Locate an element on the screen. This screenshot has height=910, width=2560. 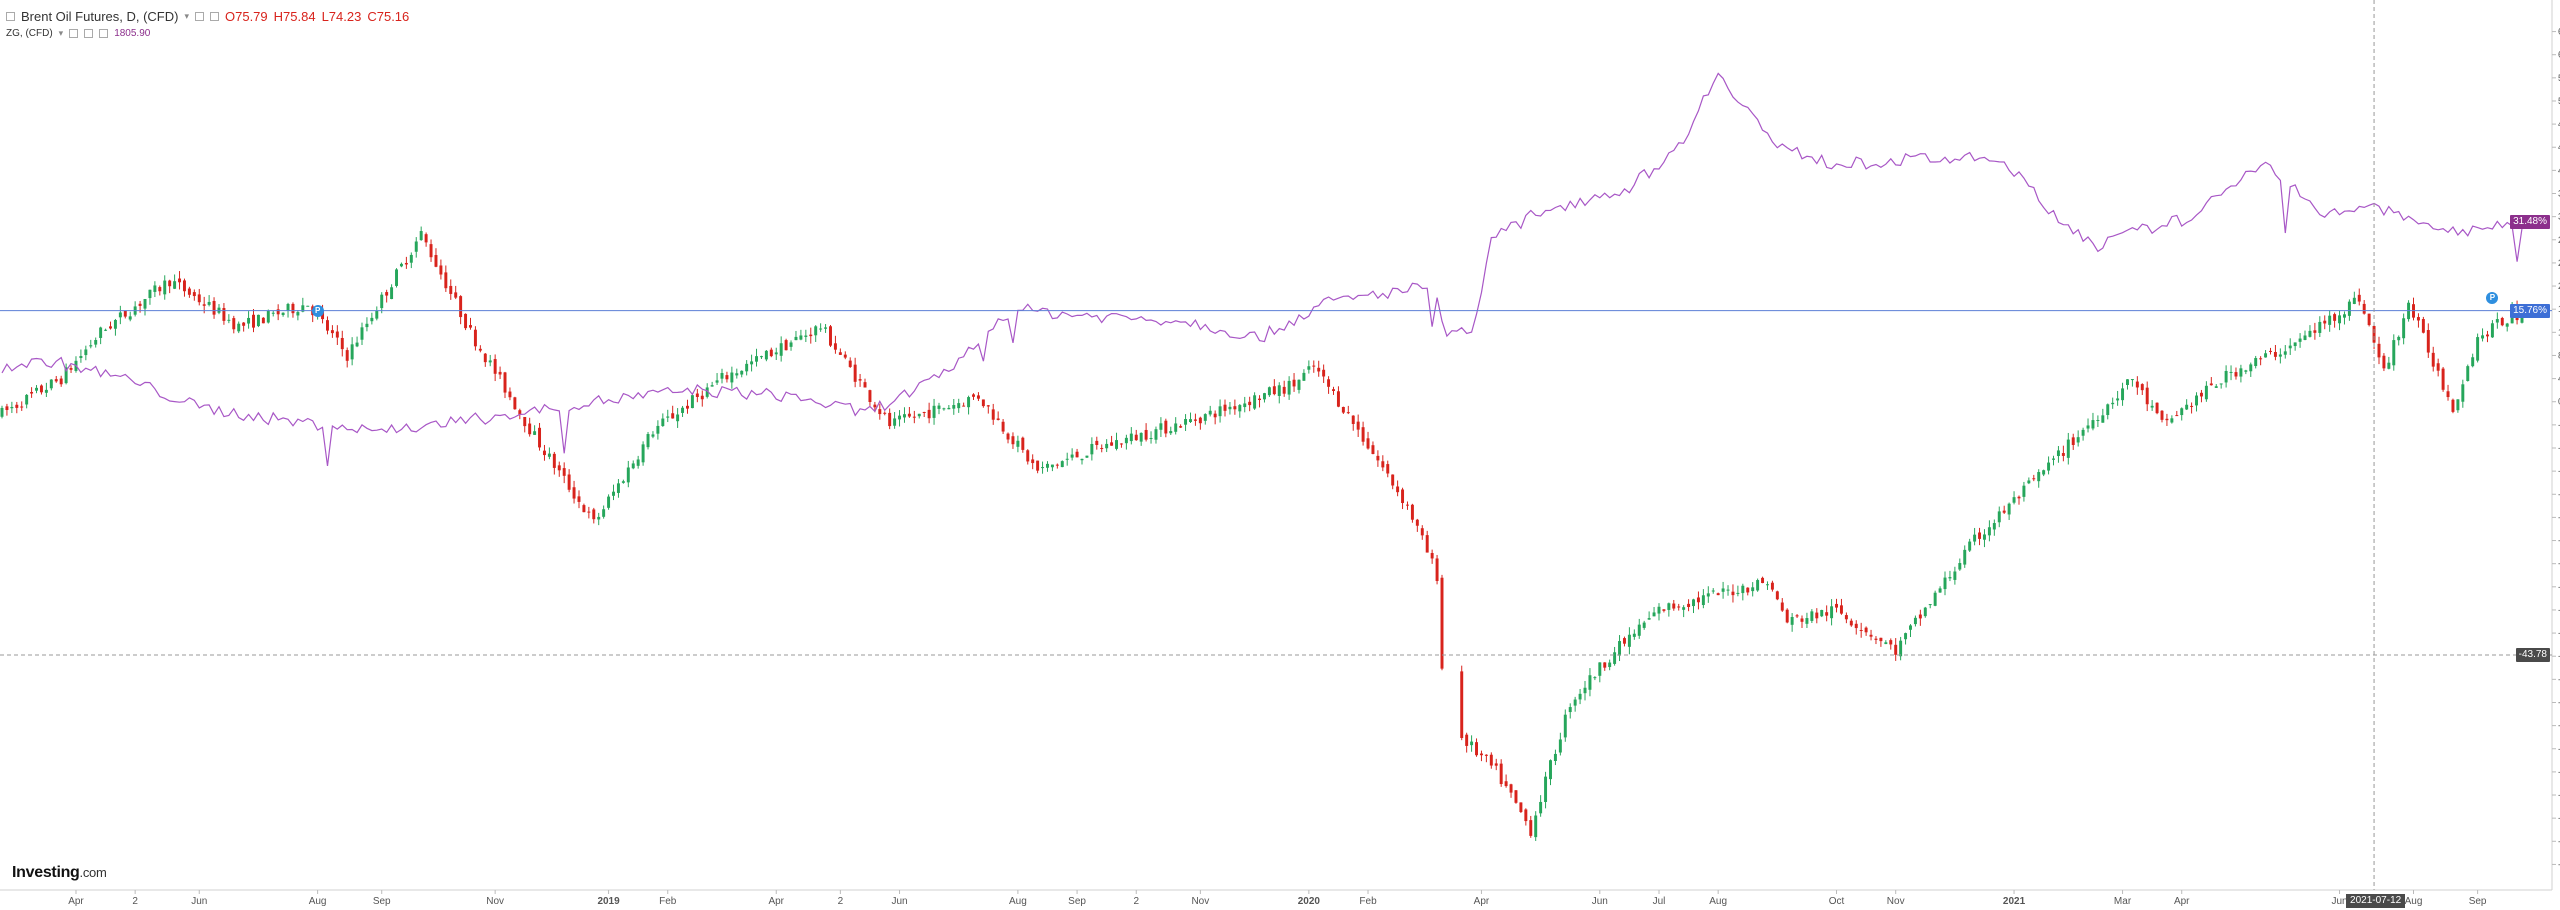
x-tick-label: Sep is located at coordinates (1077, 901).